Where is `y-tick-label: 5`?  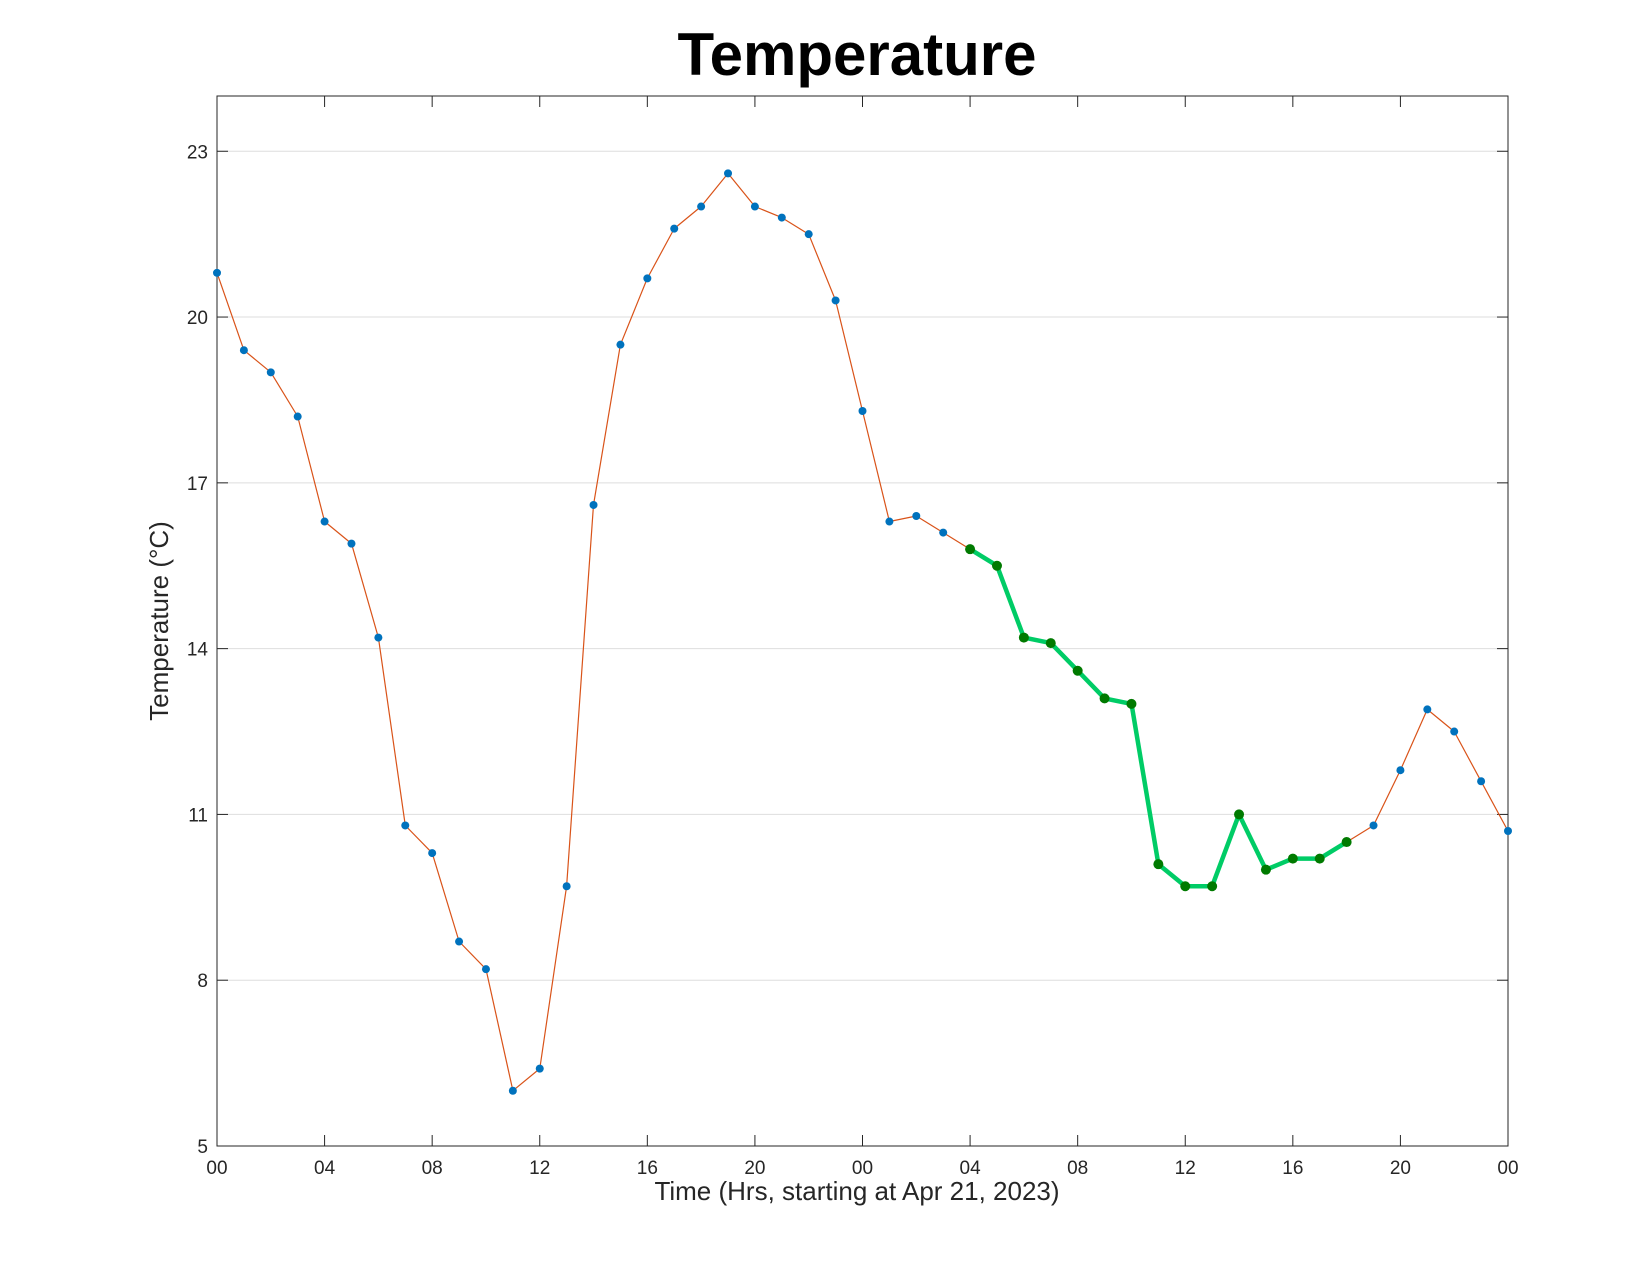 y-tick-label: 5 is located at coordinates (202, 1147).